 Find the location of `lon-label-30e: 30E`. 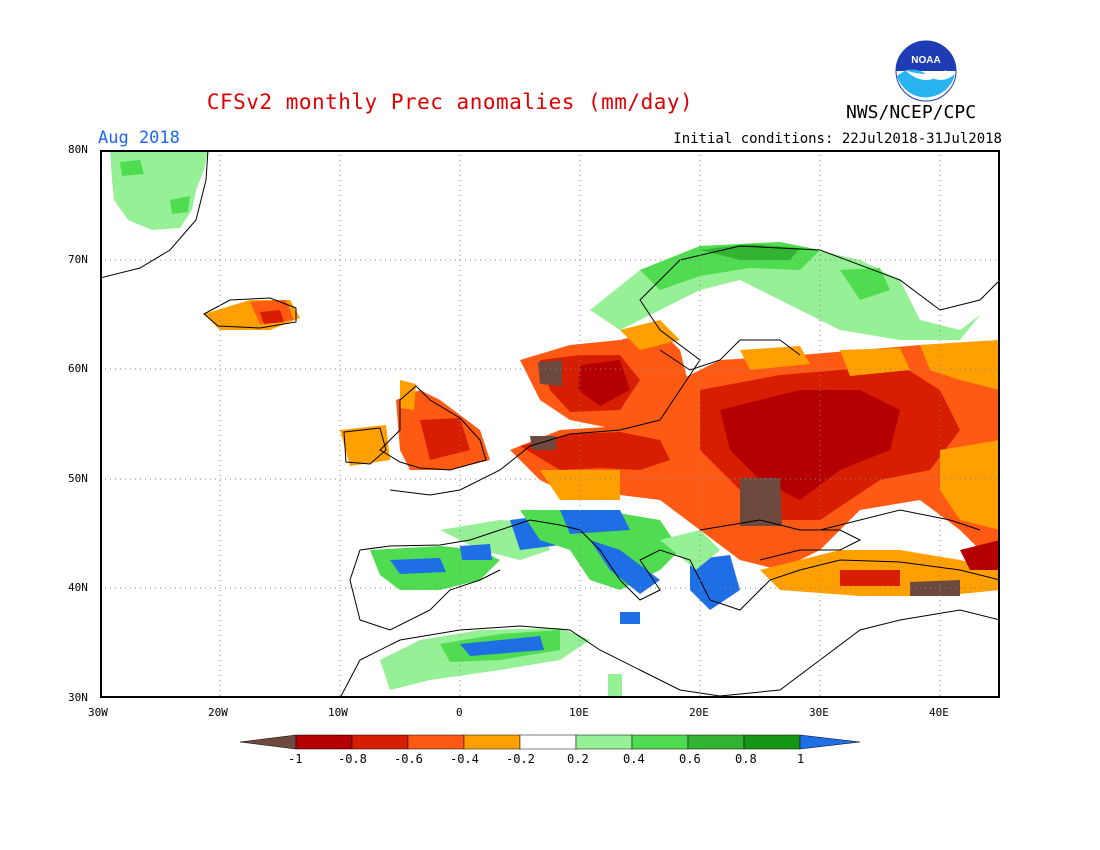

lon-label-30e: 30E is located at coordinates (819, 712).